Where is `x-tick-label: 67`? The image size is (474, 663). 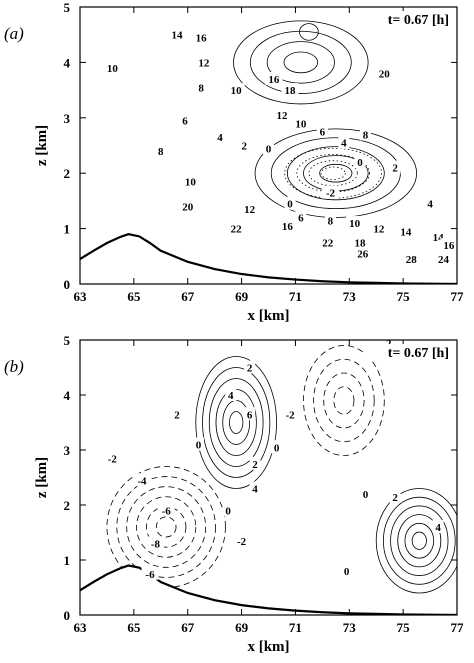 x-tick-label: 67 is located at coordinates (188, 296).